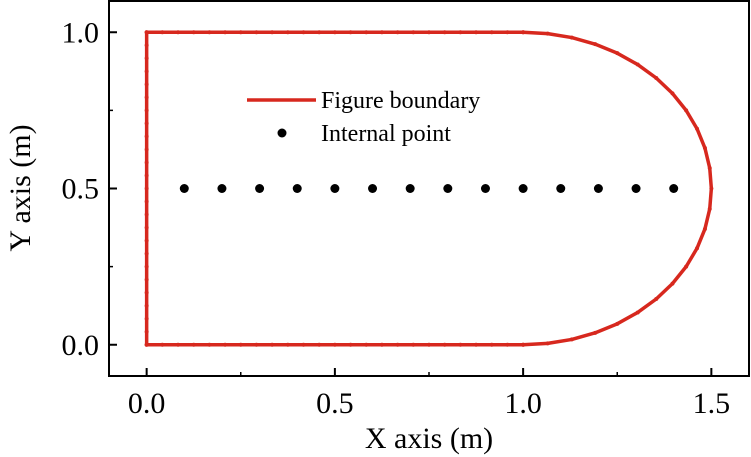  Describe the element at coordinates (429, 438) in the screenshot. I see `x-axis-title: X axis (m)` at that location.